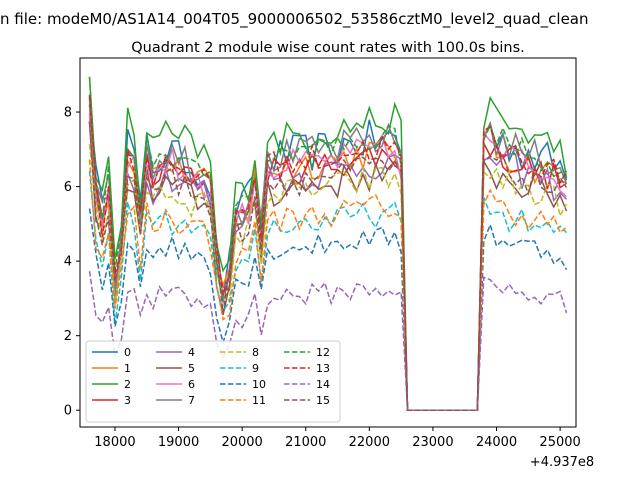  What do you see at coordinates (323, 400) in the screenshot?
I see `legend-label-15: 15` at bounding box center [323, 400].